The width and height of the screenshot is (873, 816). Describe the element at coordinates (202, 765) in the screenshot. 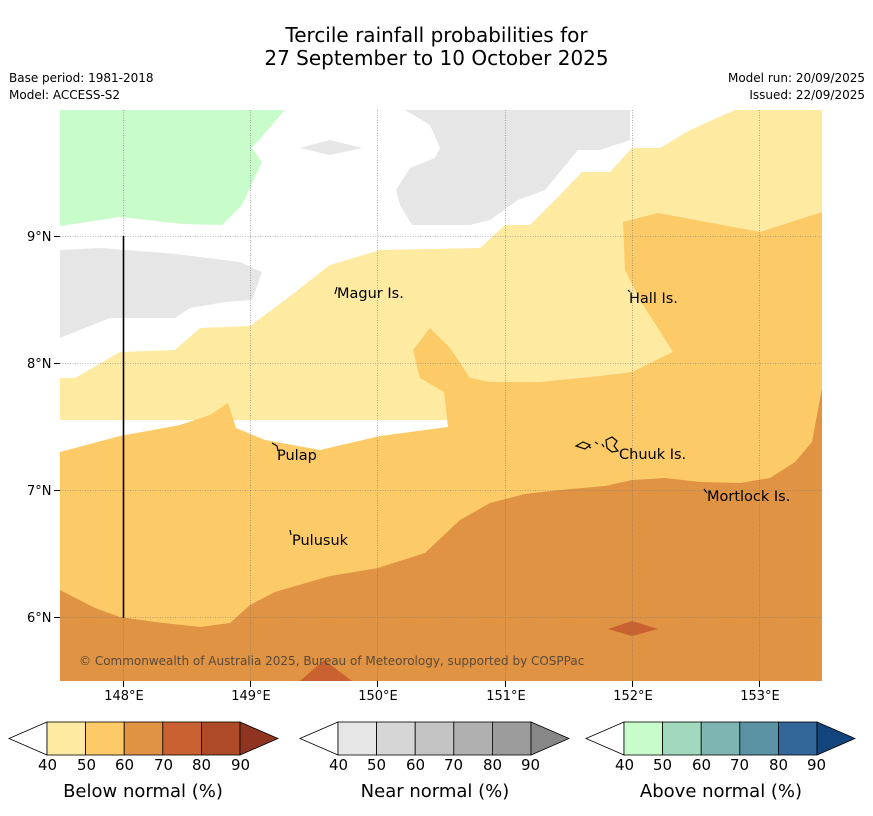

I see `tick-below-80: 80` at that location.